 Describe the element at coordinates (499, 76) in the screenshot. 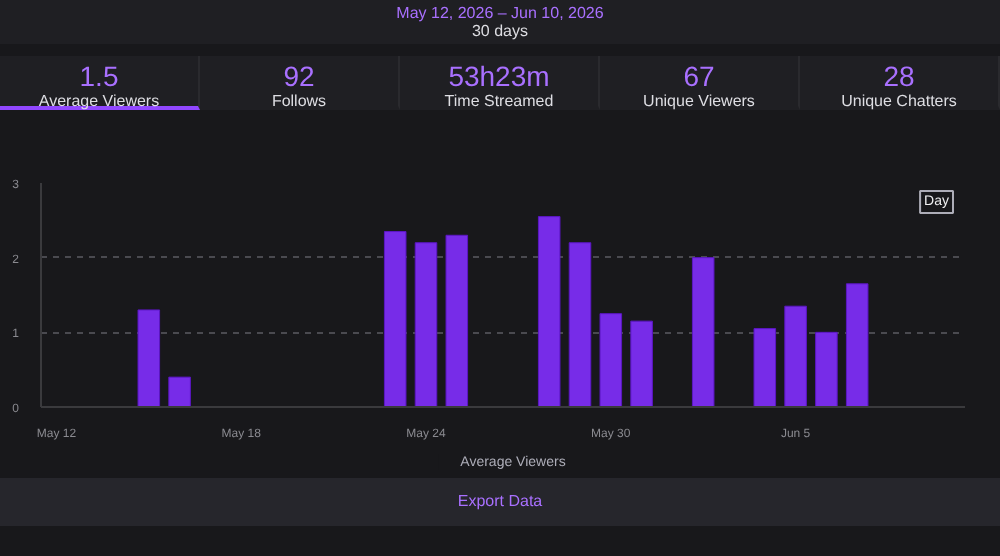

I see `text: 53h23m` at that location.